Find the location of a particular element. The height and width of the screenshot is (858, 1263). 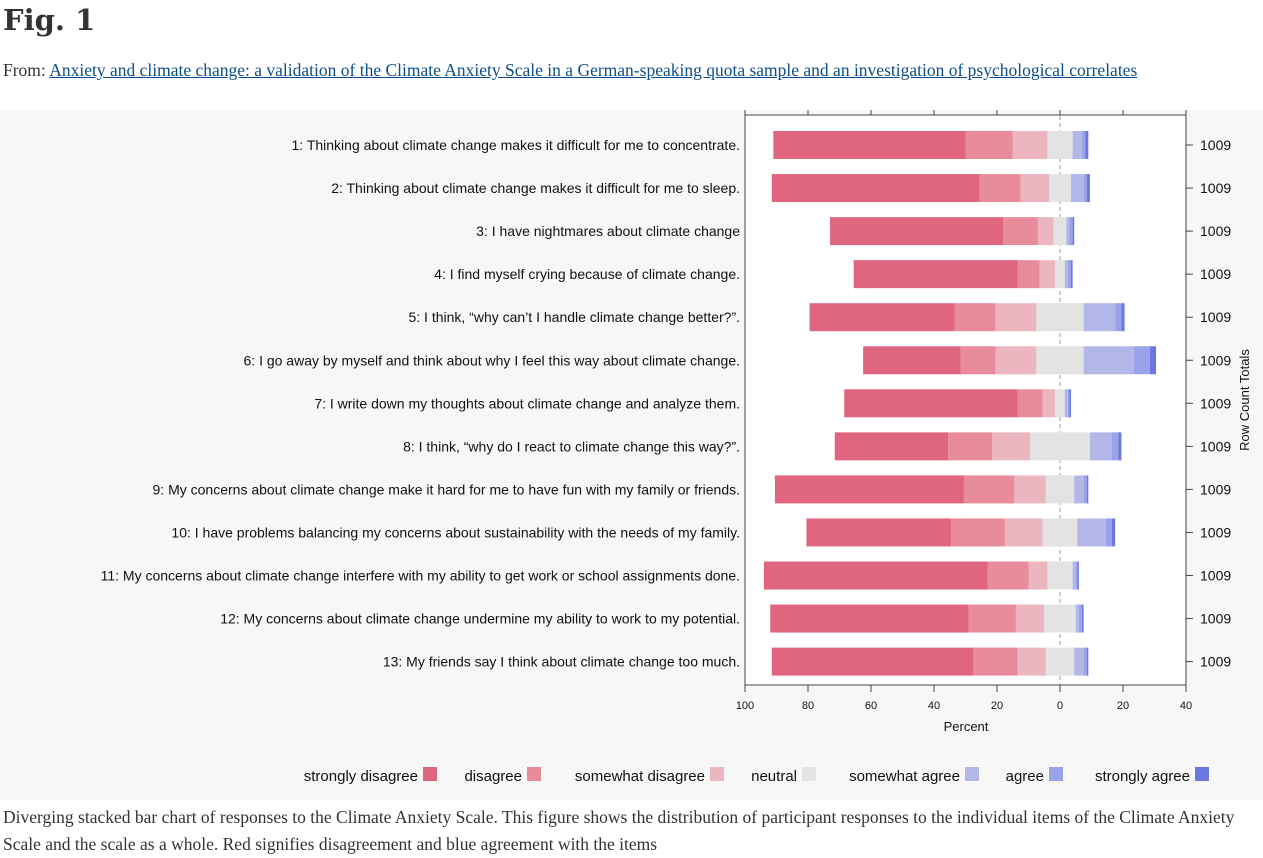

legend-swatch-somewhat-disagree is located at coordinates (717, 774).